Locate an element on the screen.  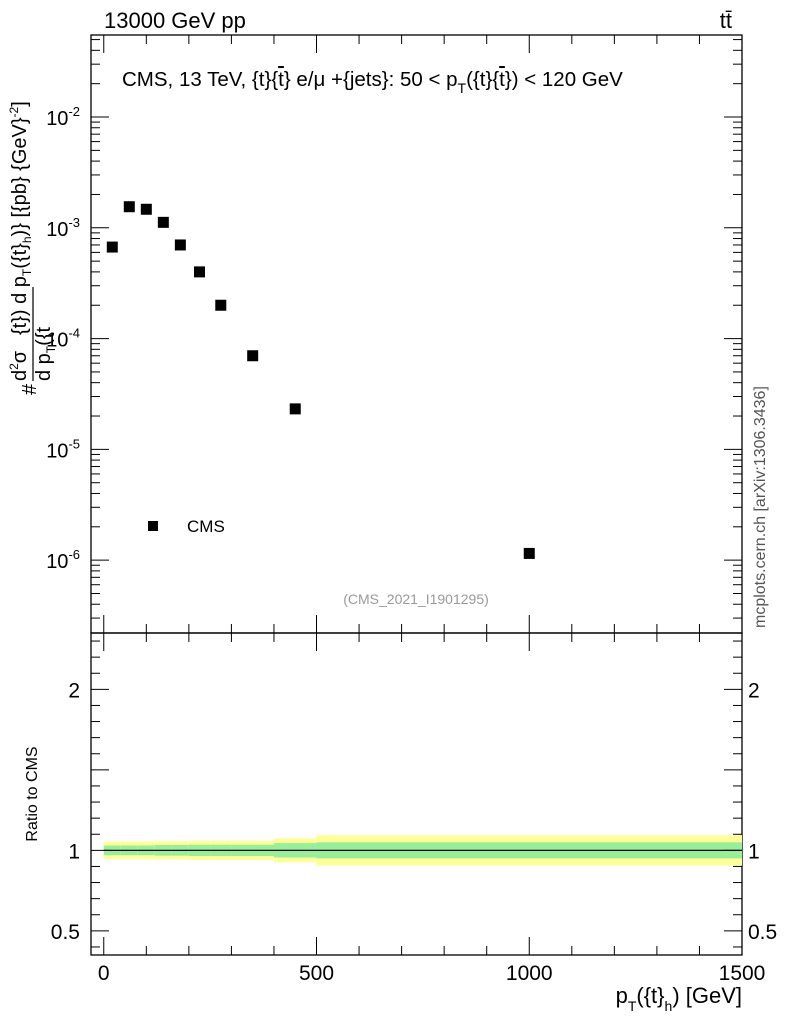
ratio-y-label: Ratio to CMS is located at coordinates (32, 793).